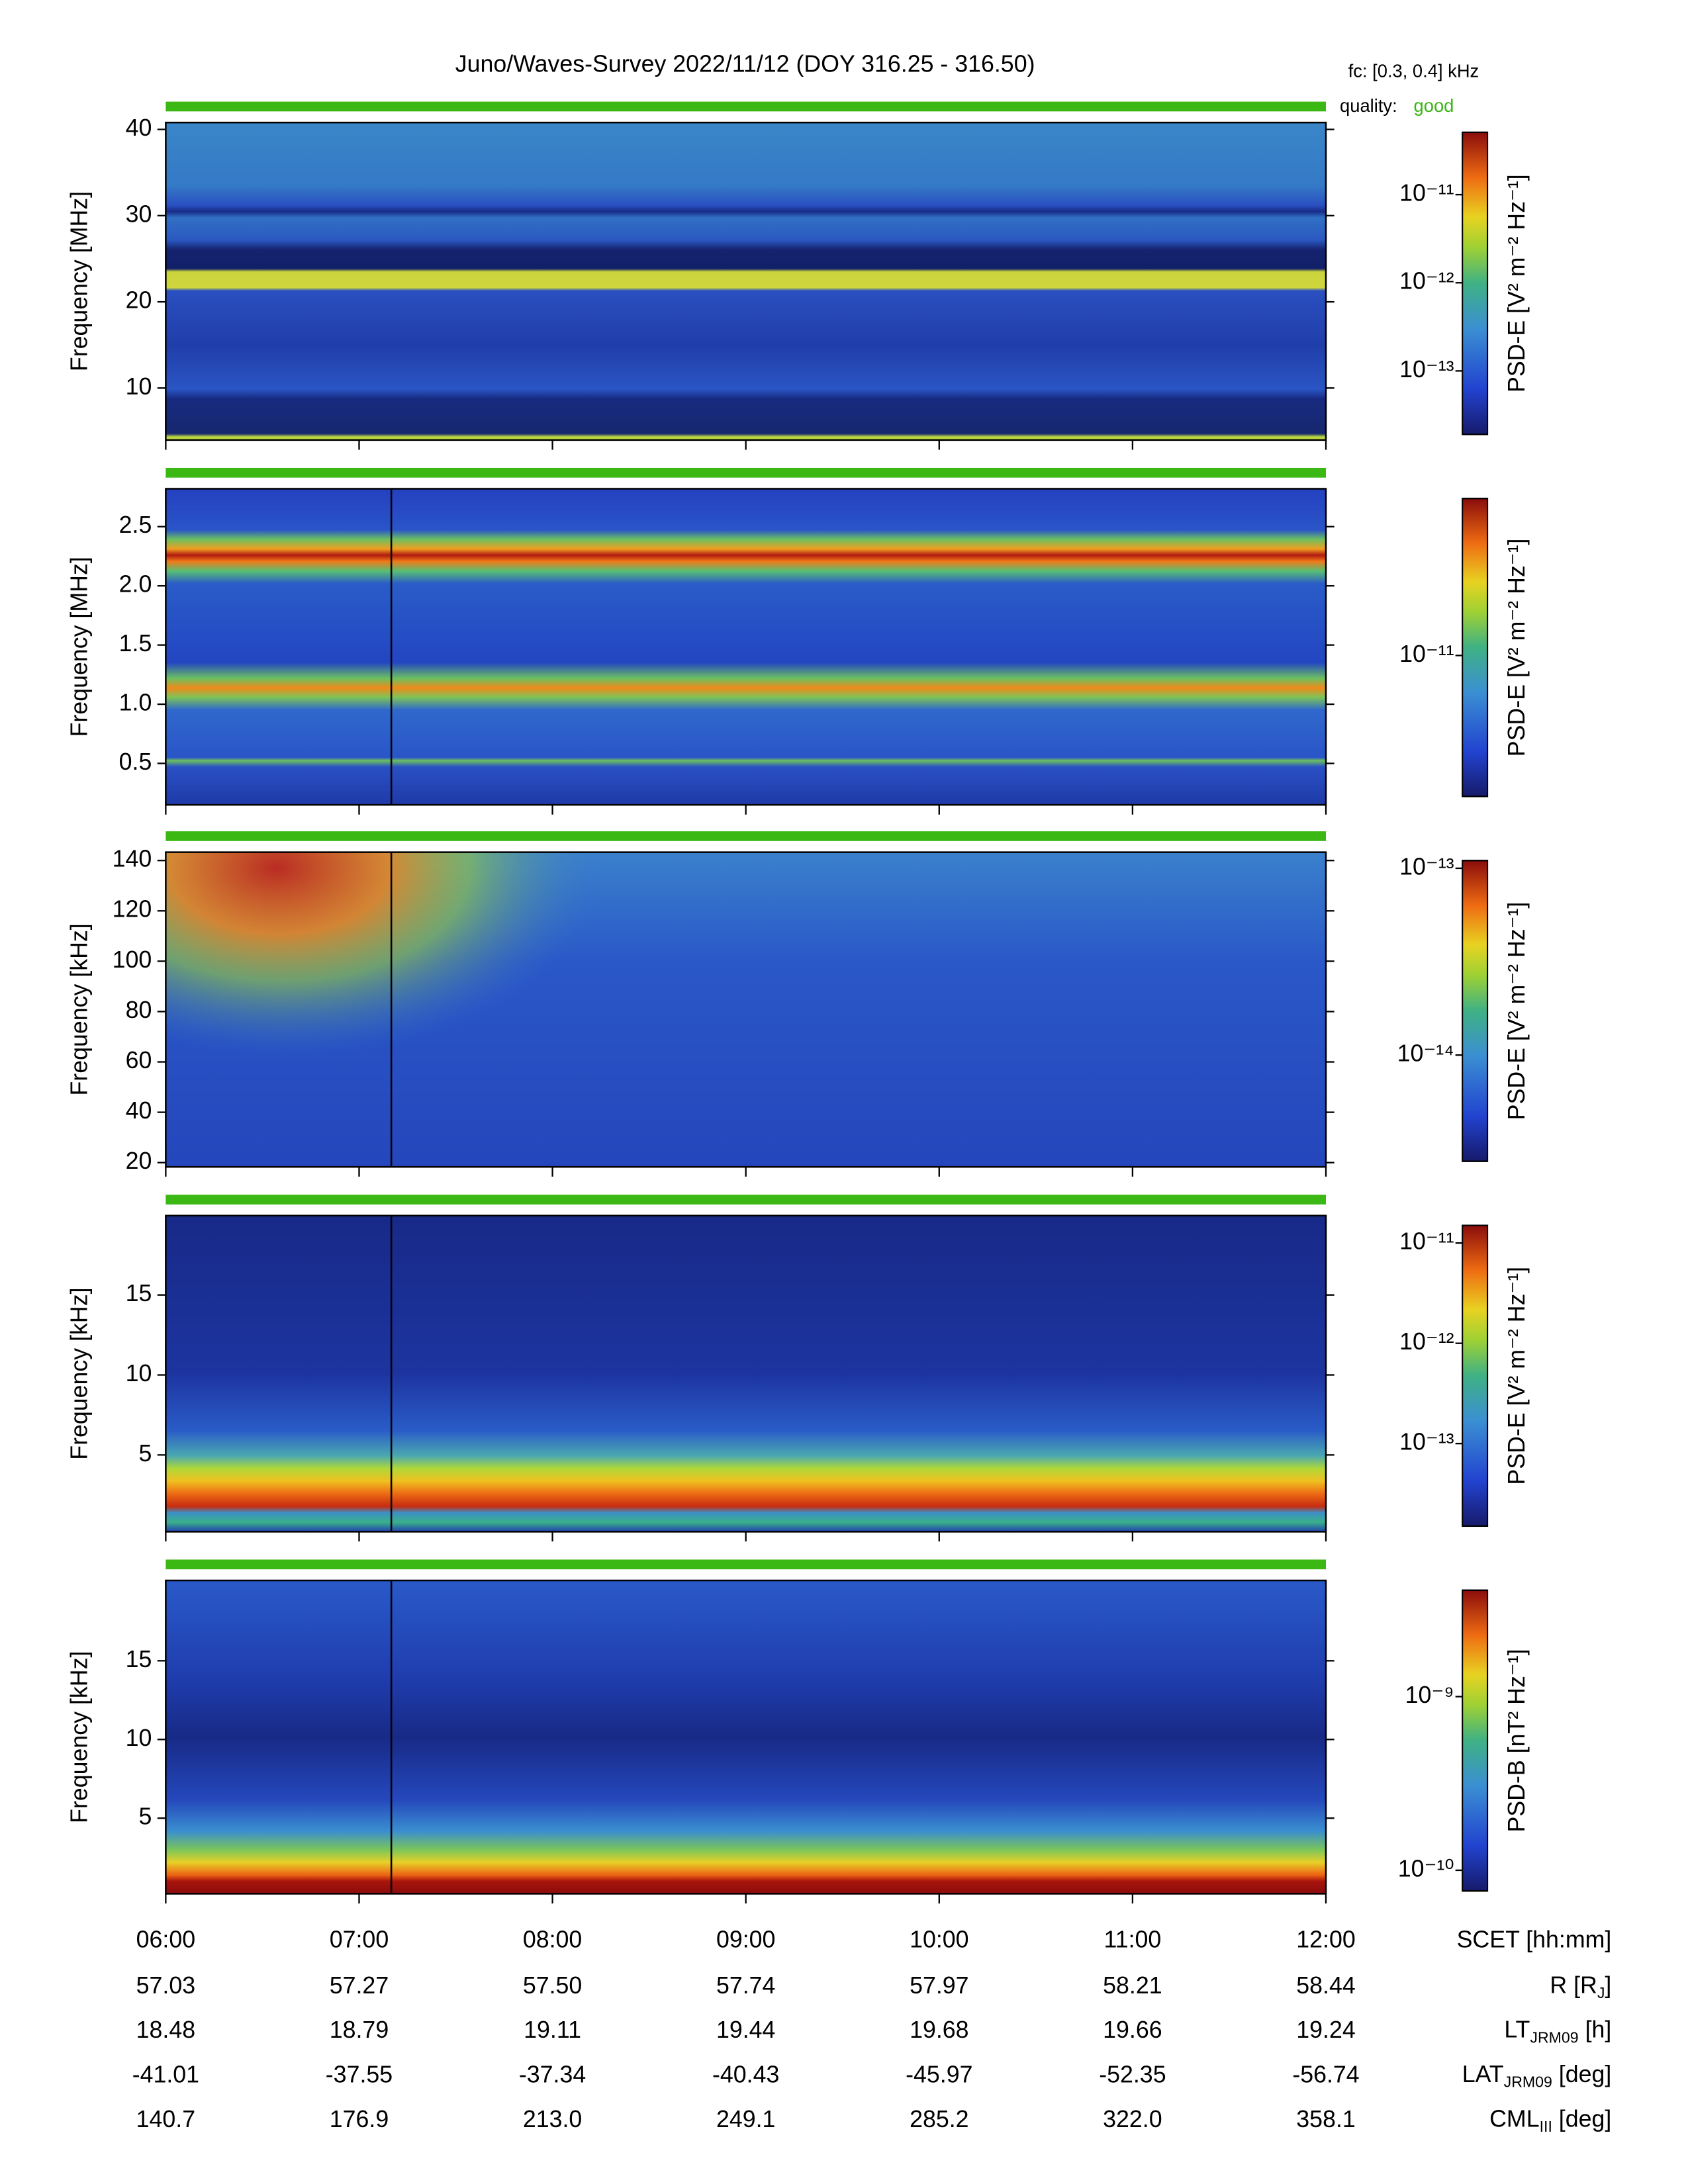  I want to click on ephemeris-value: 19.44, so click(745, 2030).